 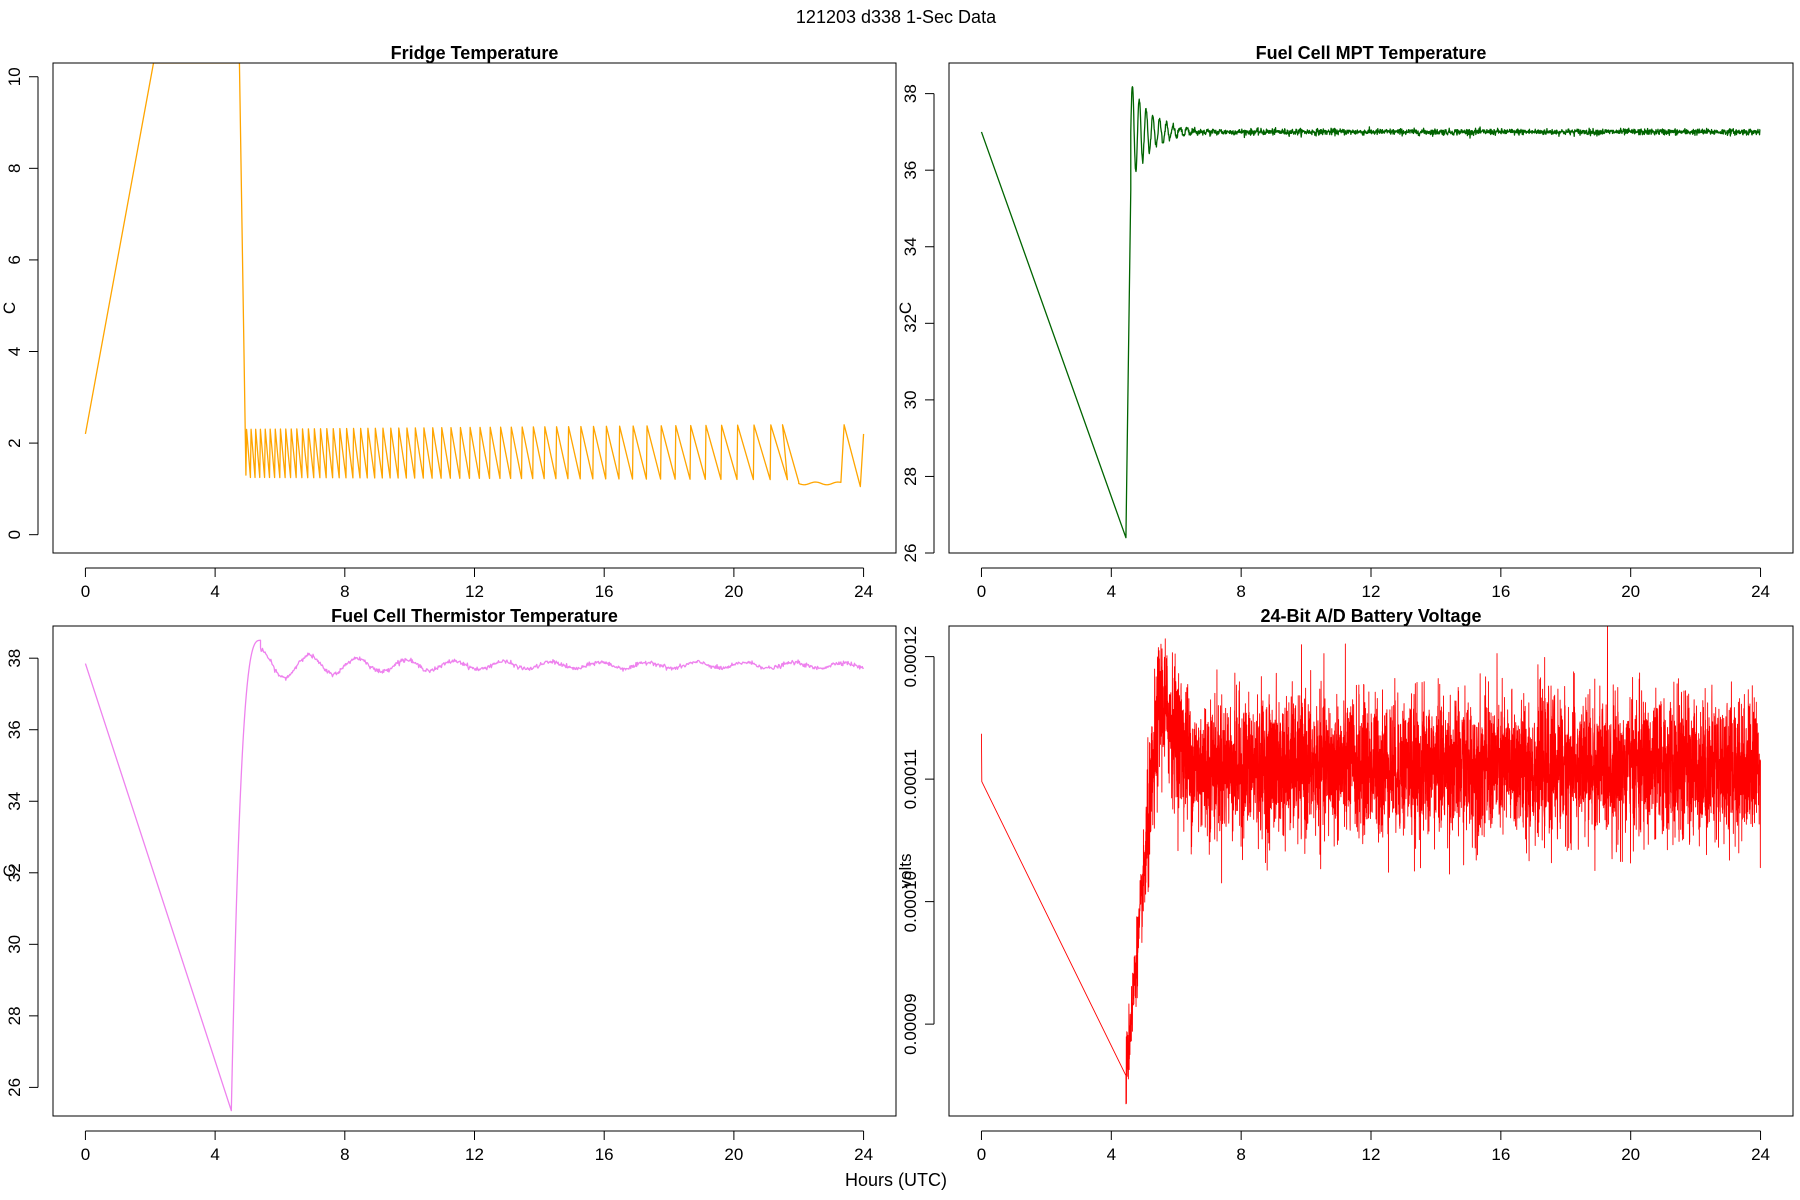 I want to click on y-tick-label: 0.00009, so click(x=910, y=1023).